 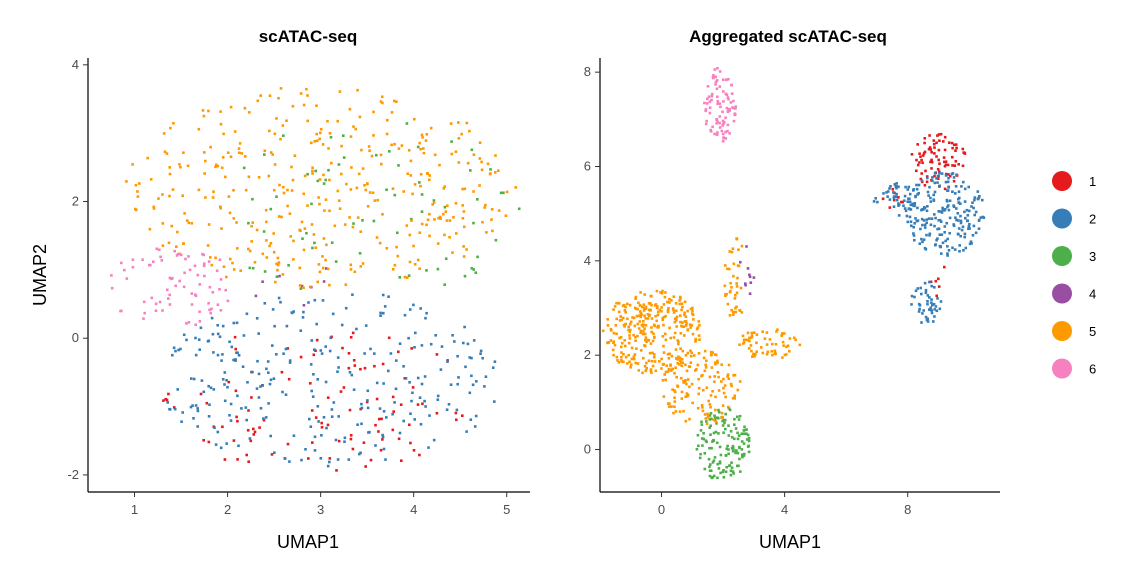 What do you see at coordinates (790, 542) in the screenshot?
I see `panel-right-x-label: UMAP1` at bounding box center [790, 542].